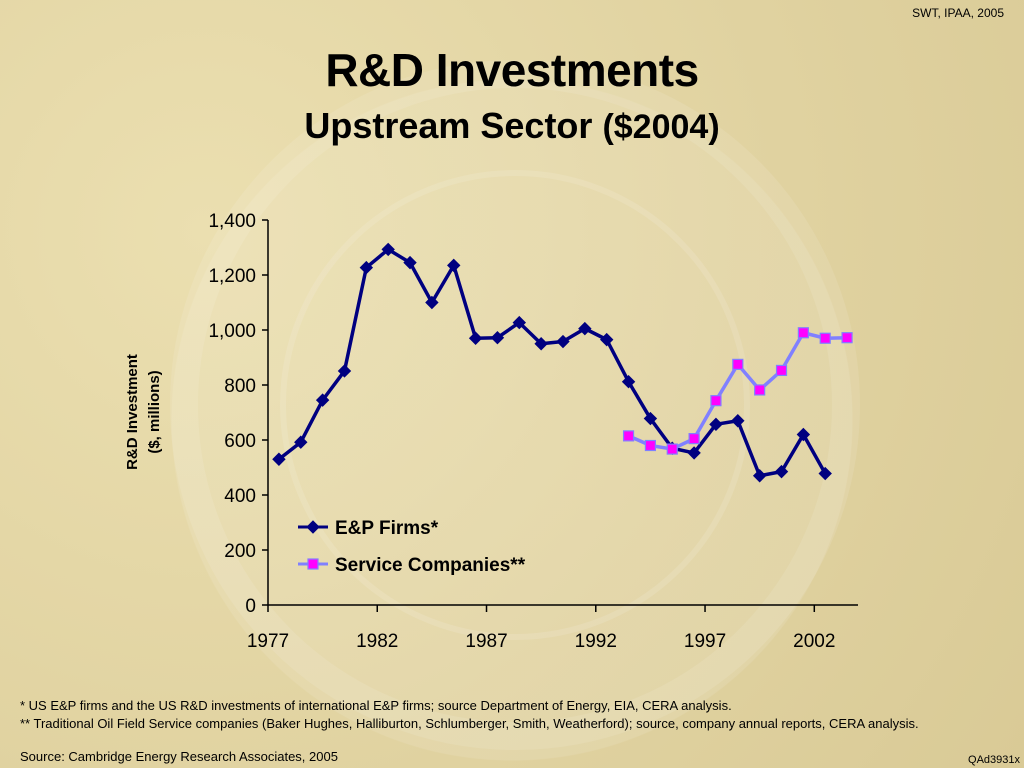 The width and height of the screenshot is (1024, 768). I want to click on x-tick-label: 1982, so click(377, 641).